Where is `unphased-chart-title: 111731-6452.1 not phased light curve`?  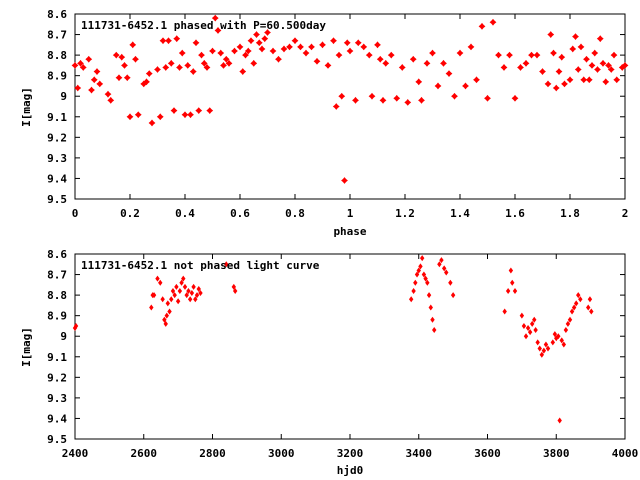
unphased-chart-title: 111731-6452.1 not phased light curve is located at coordinates (200, 265).